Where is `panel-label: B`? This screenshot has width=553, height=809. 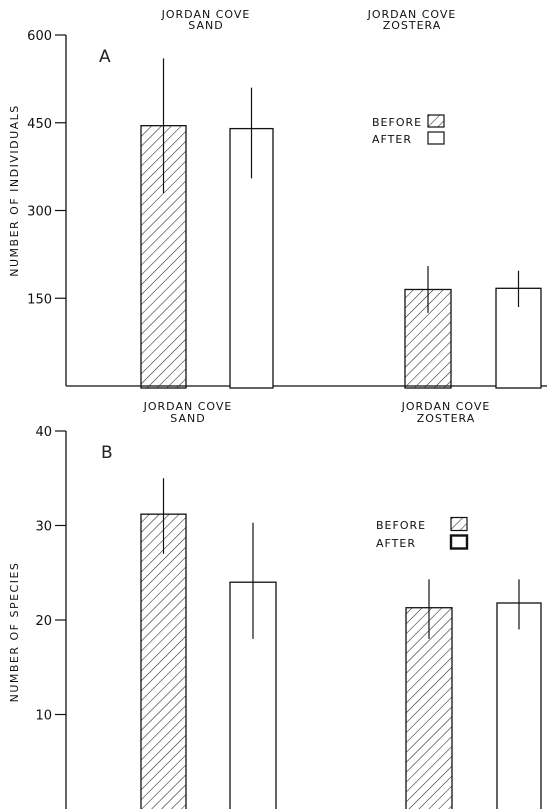 panel-label: B is located at coordinates (107, 453).